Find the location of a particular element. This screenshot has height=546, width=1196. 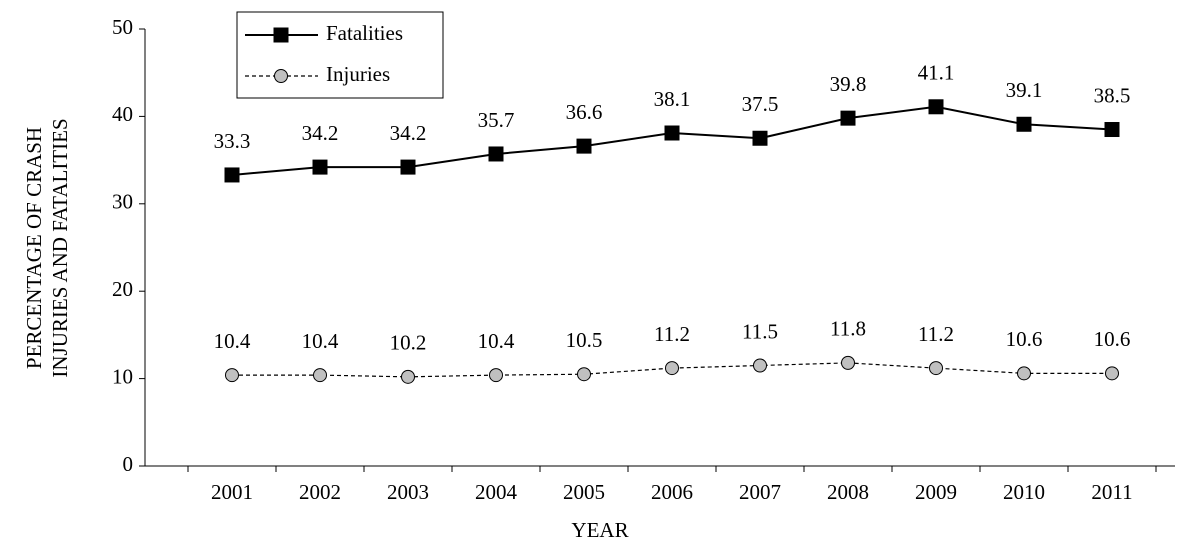

y-tick-label: 50 is located at coordinates (122, 27).